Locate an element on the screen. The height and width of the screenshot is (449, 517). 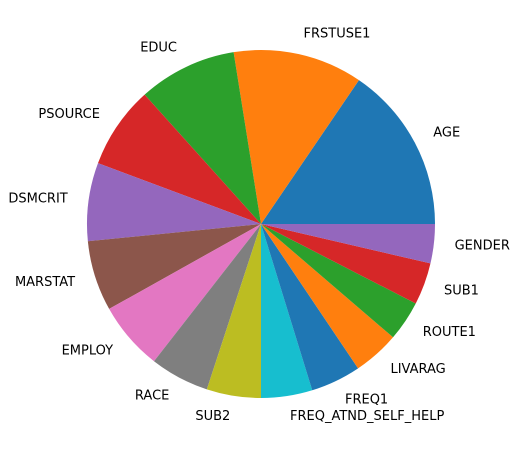
pie-slice-frstuse1 is located at coordinates (296, 136).